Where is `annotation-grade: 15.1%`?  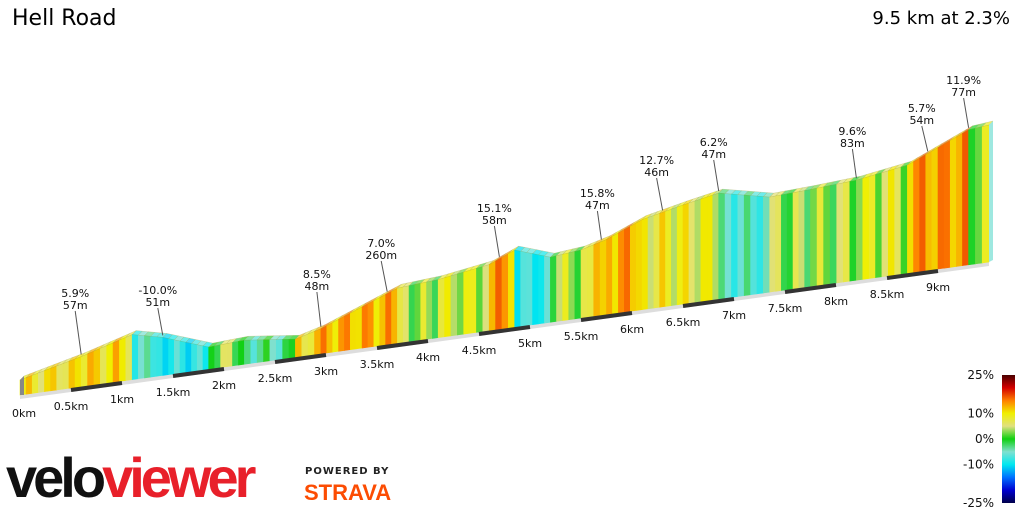
annotation-grade: 15.1% is located at coordinates (494, 208).